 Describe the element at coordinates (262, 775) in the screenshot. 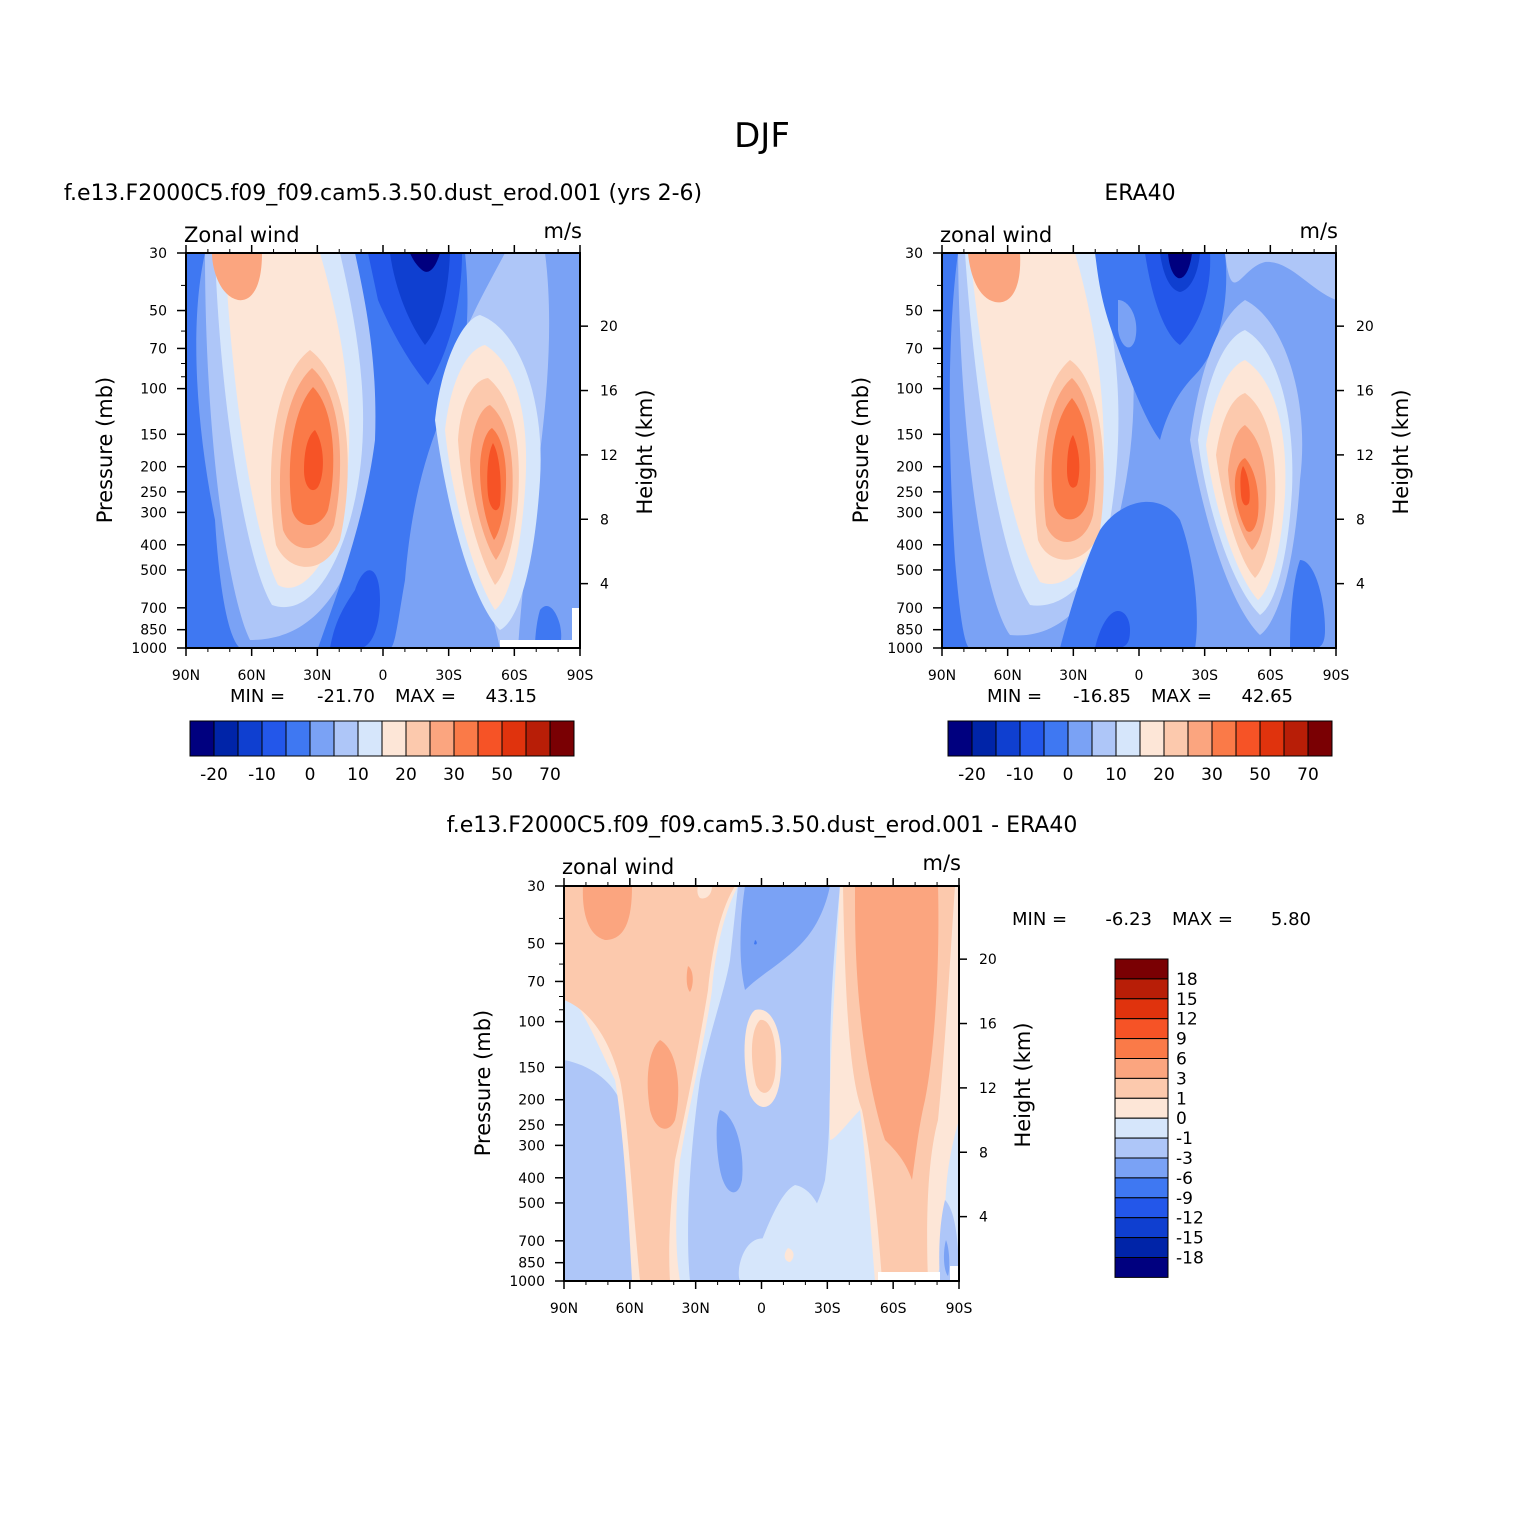

I see `colorbar-label: -10` at that location.